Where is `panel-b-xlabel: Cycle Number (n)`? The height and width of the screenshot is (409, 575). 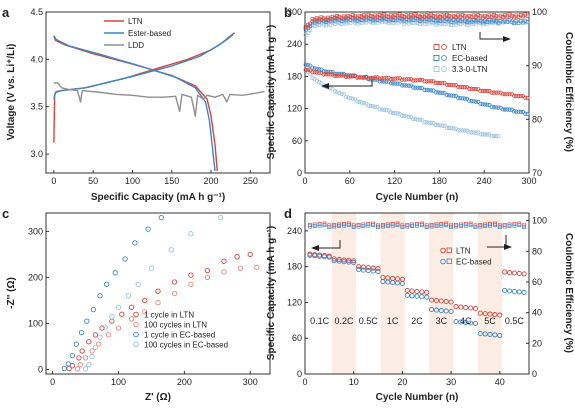
panel-b-xlabel: Cycle Number (n) is located at coordinates (417, 197).